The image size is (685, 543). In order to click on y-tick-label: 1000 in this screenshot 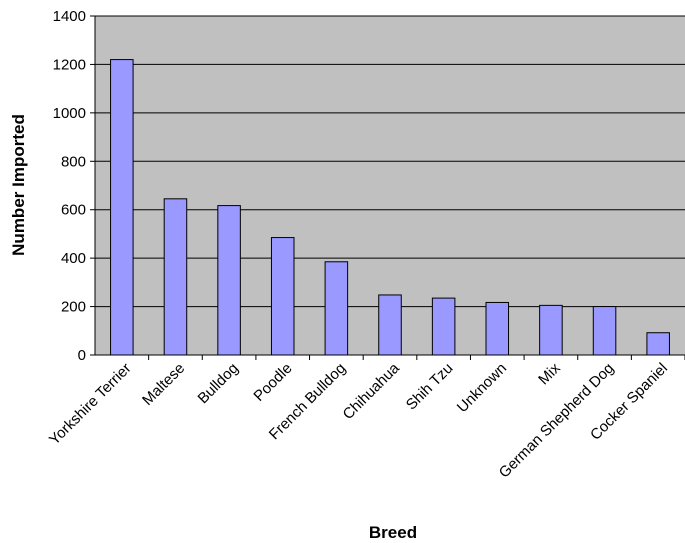, I will do `click(69, 113)`.